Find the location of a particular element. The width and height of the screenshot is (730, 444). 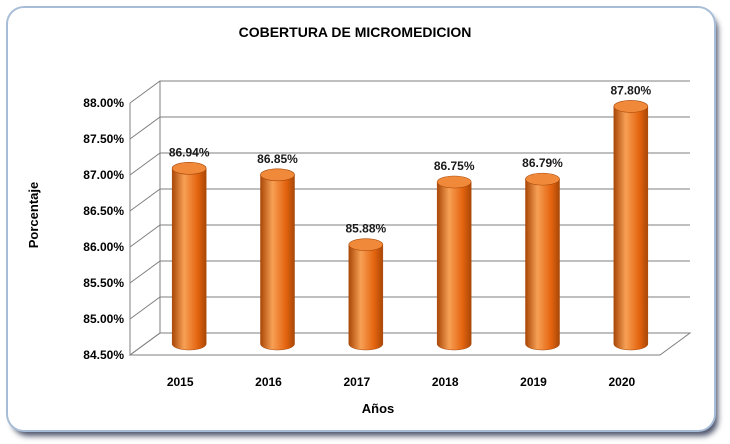

floor is located at coordinates (410, 344).